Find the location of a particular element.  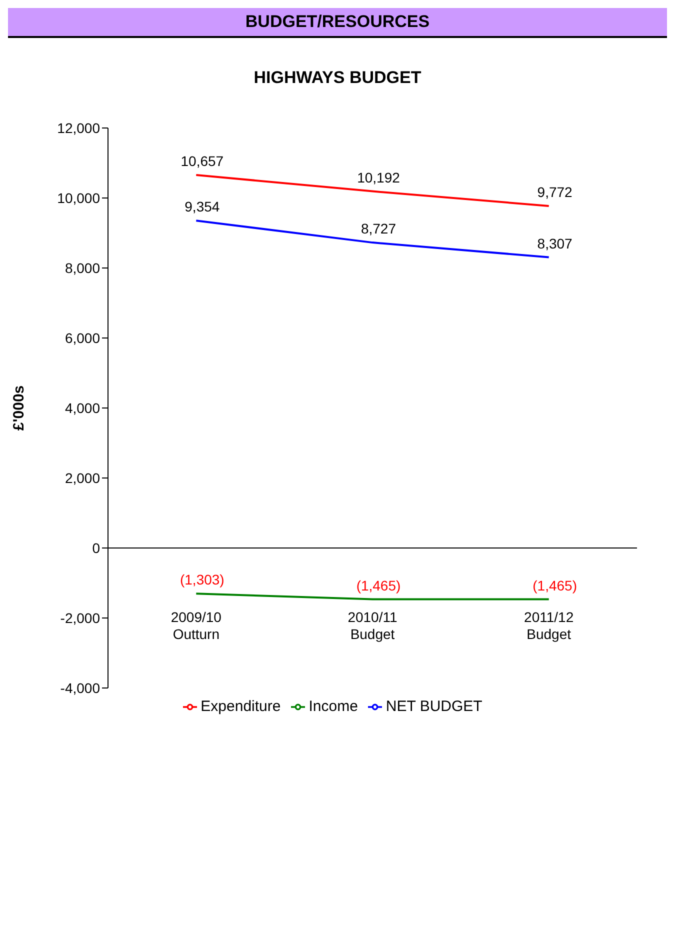

data-label: 8,727 is located at coordinates (378, 228).